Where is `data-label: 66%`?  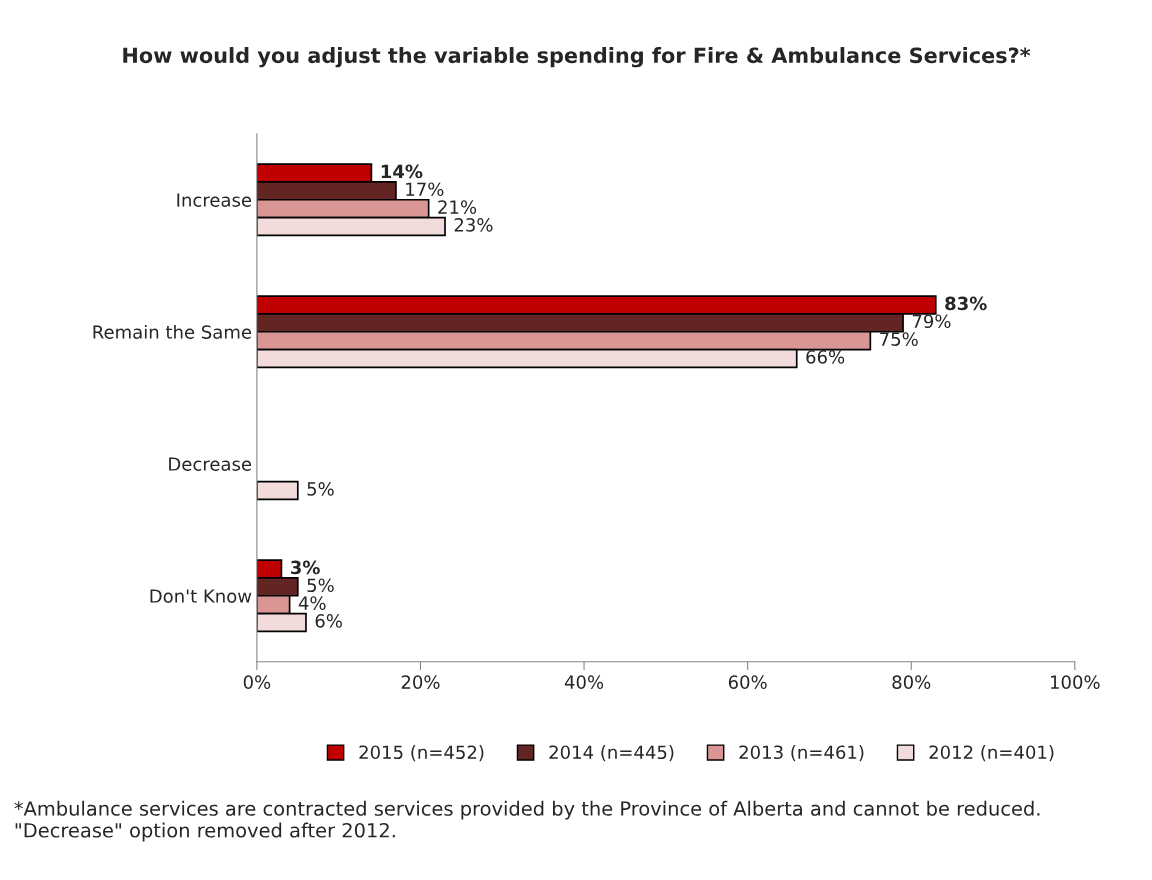 data-label: 66% is located at coordinates (825, 357).